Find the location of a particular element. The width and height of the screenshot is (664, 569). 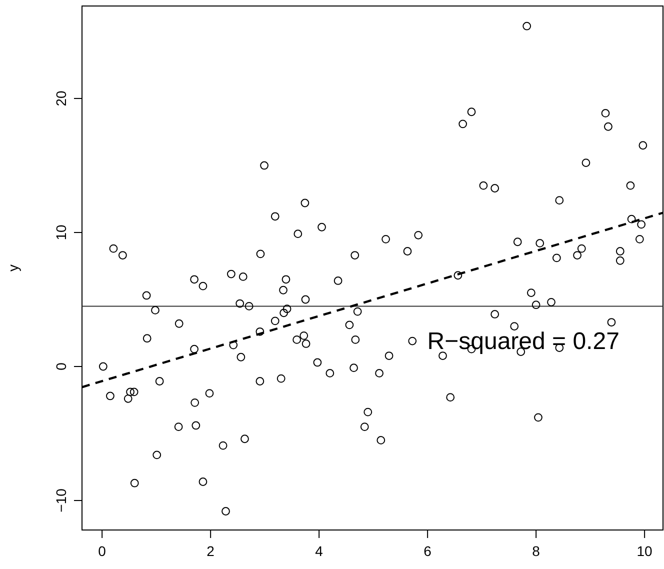

y-tick-label: 20 is located at coordinates (61, 98).